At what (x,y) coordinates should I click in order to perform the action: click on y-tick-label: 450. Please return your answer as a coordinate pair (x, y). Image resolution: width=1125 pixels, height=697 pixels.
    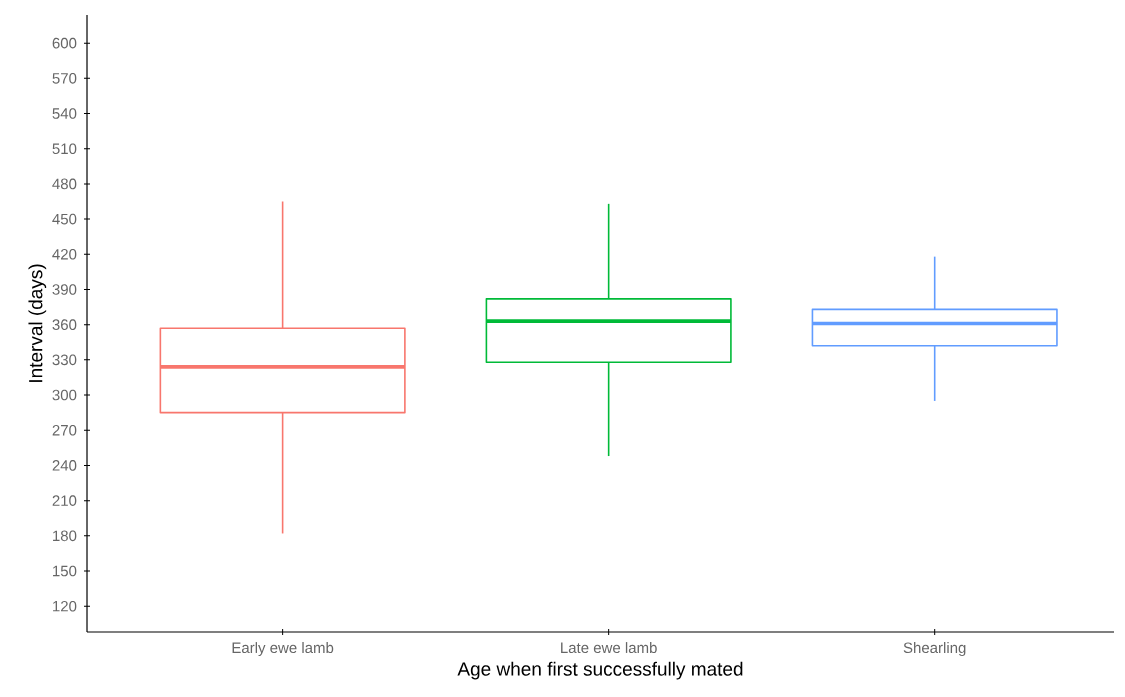
    Looking at the image, I should click on (64, 219).